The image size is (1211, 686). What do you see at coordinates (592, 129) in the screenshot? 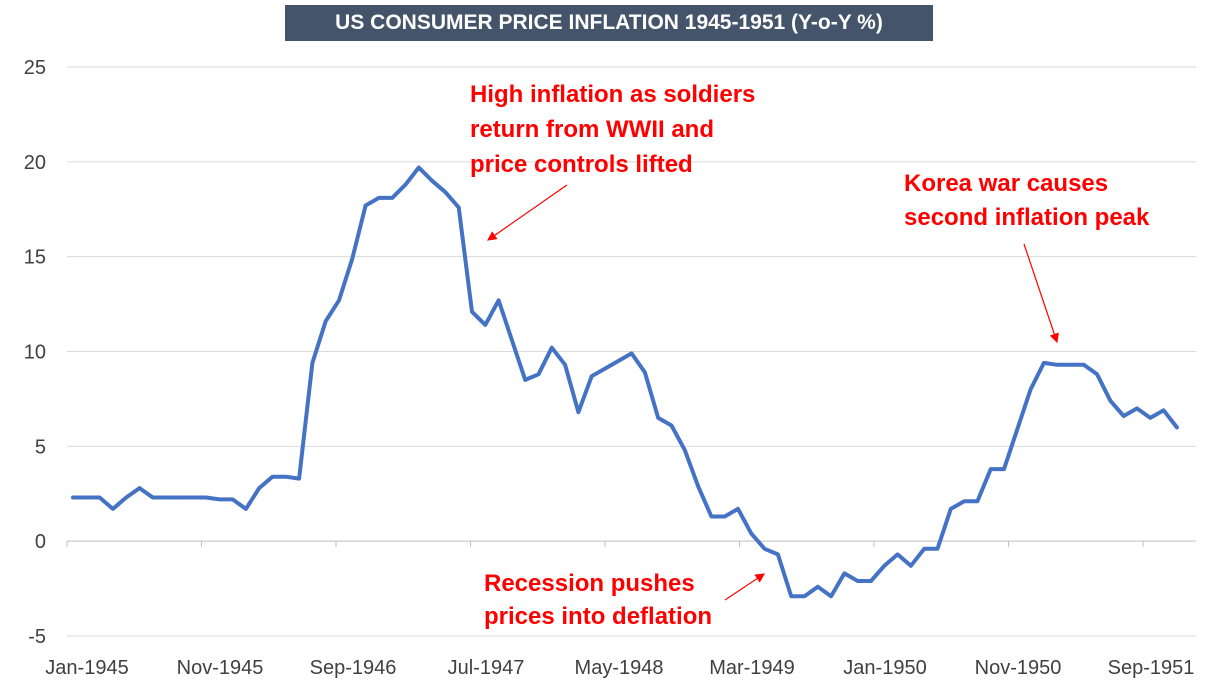
I see `annotation-line: return from WWII and` at bounding box center [592, 129].